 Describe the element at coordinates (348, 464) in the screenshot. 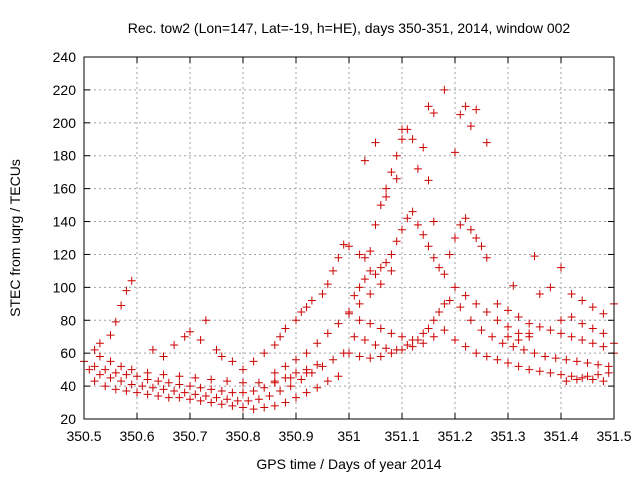

I see `x-axis-label: GPS time / Days of year 2014` at that location.